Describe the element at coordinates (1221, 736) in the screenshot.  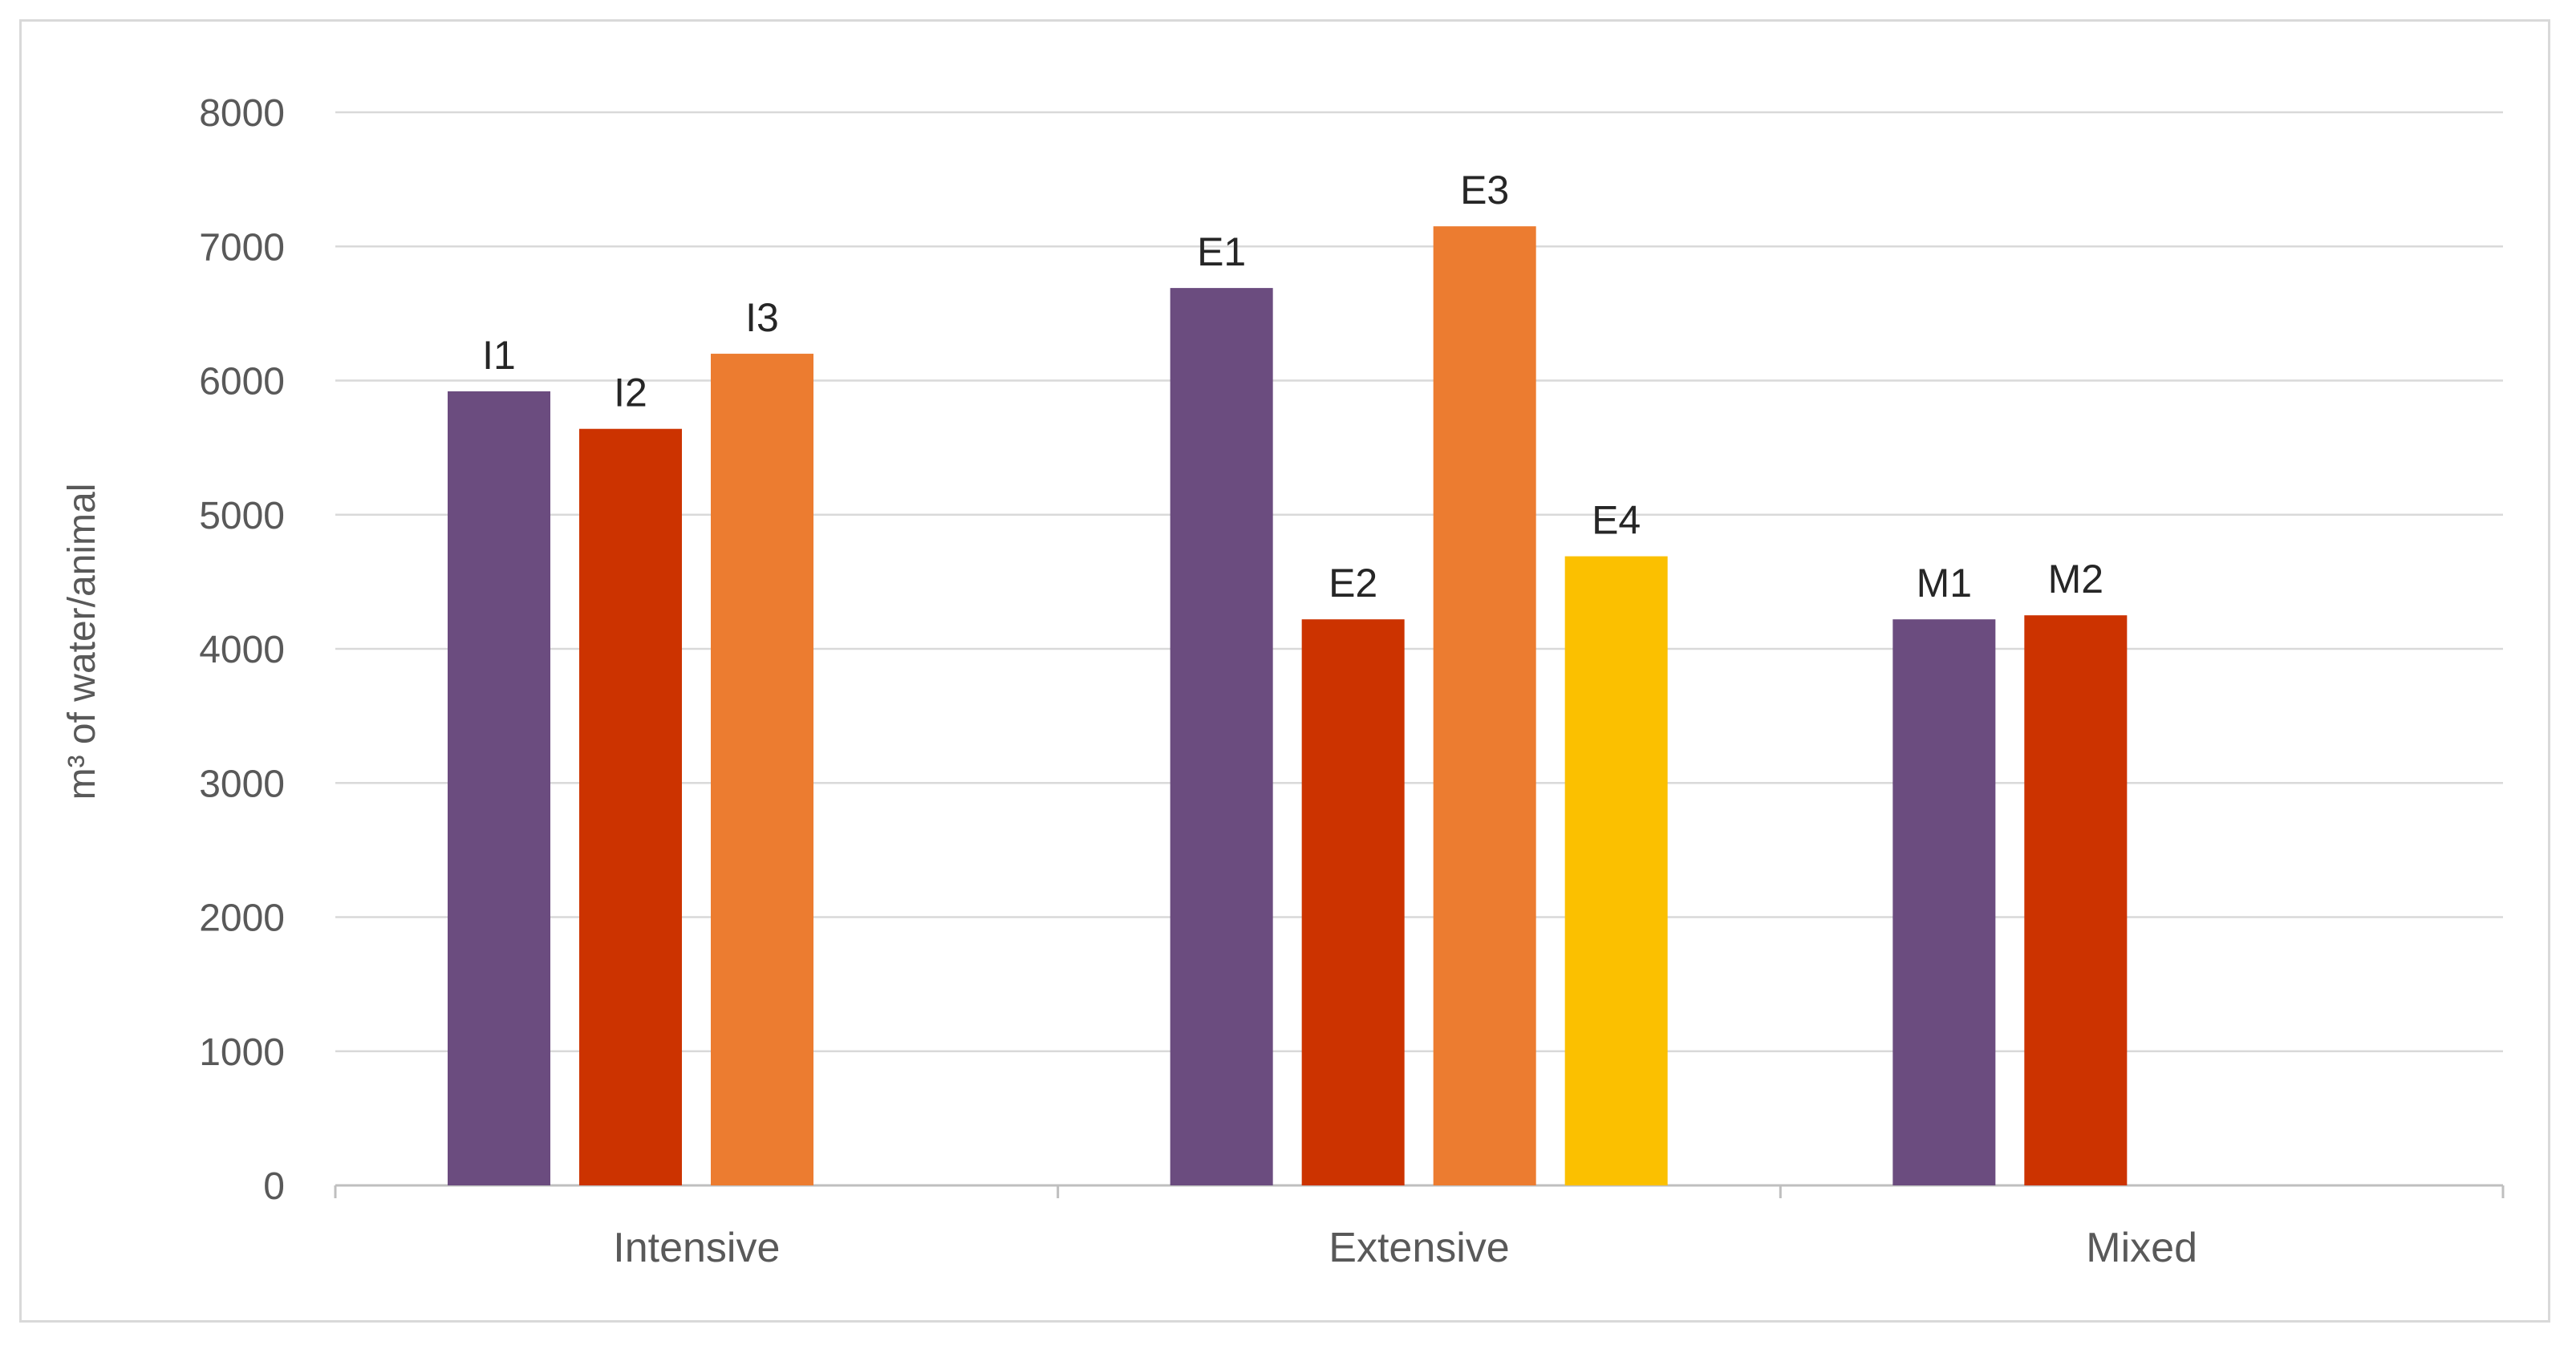
I see `bar-e1` at that location.